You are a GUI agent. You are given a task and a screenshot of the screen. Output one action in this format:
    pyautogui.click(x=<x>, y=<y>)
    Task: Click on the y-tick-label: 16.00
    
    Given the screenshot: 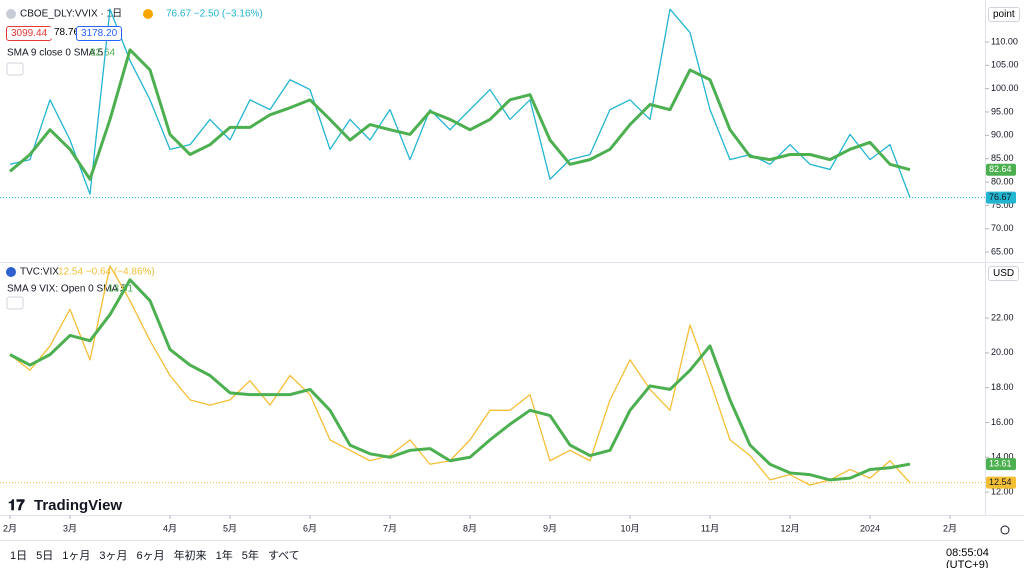 What is the action you would take?
    pyautogui.click(x=1002, y=422)
    